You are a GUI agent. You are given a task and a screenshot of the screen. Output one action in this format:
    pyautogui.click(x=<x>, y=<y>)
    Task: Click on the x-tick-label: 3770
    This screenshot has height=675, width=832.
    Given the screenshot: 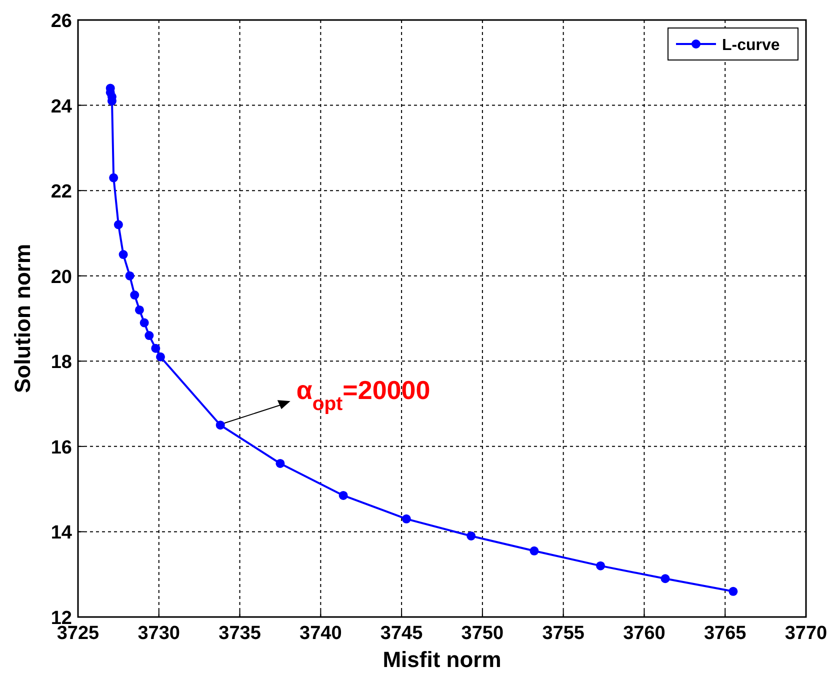 What is the action you would take?
    pyautogui.click(x=806, y=633)
    